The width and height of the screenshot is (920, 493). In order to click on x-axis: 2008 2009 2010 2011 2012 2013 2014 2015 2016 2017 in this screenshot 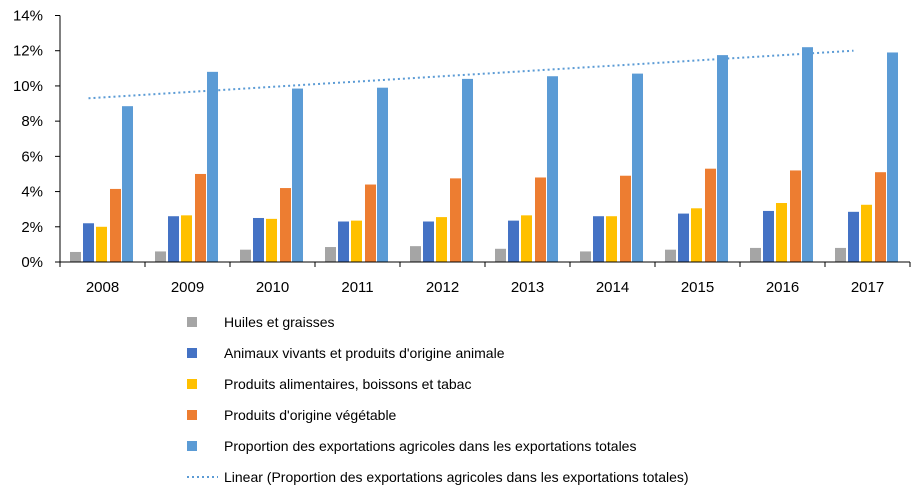, I will do `click(485, 278)`.